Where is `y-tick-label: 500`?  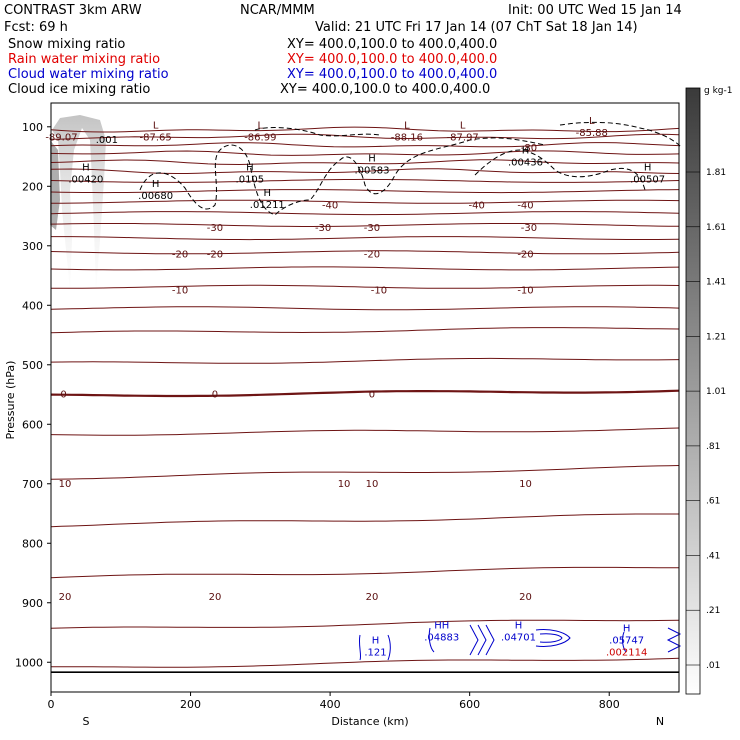 y-tick-label: 500 is located at coordinates (32, 365).